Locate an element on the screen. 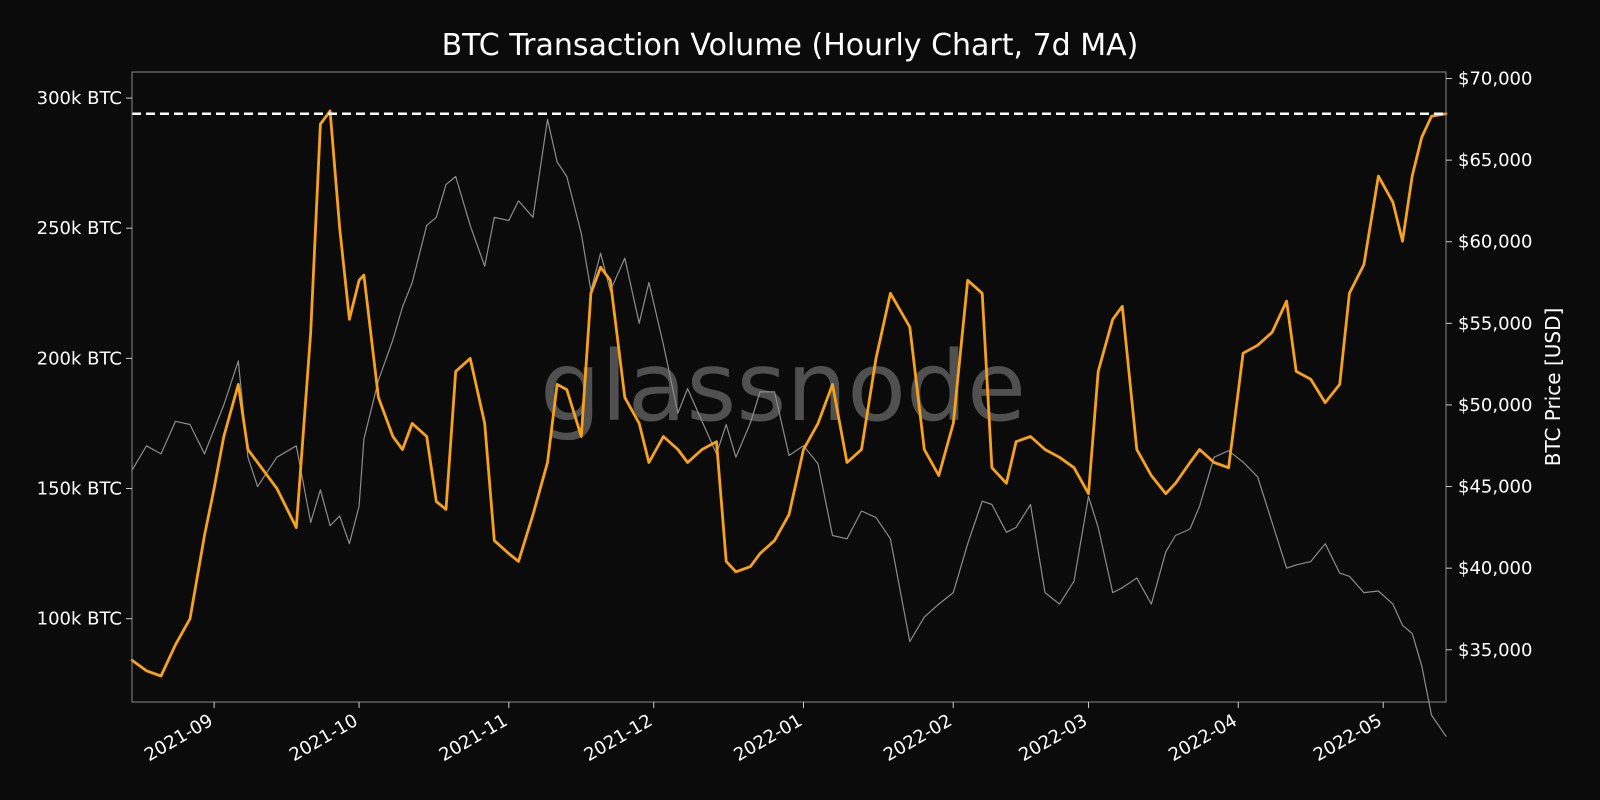 This screenshot has height=800, width=1600. right-axis-label: BTC Price [USD] is located at coordinates (1553, 387).